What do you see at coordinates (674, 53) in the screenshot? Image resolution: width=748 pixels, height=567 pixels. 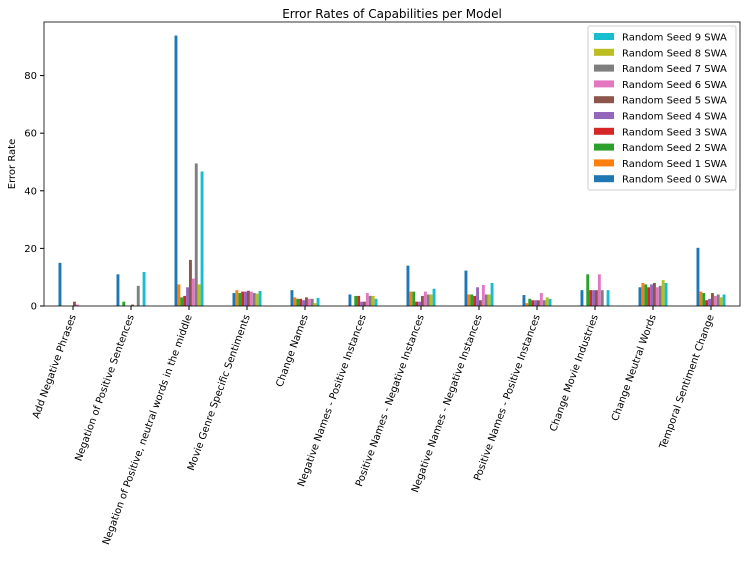 I see `legend-label: Random Seed 8 SWA` at bounding box center [674, 53].